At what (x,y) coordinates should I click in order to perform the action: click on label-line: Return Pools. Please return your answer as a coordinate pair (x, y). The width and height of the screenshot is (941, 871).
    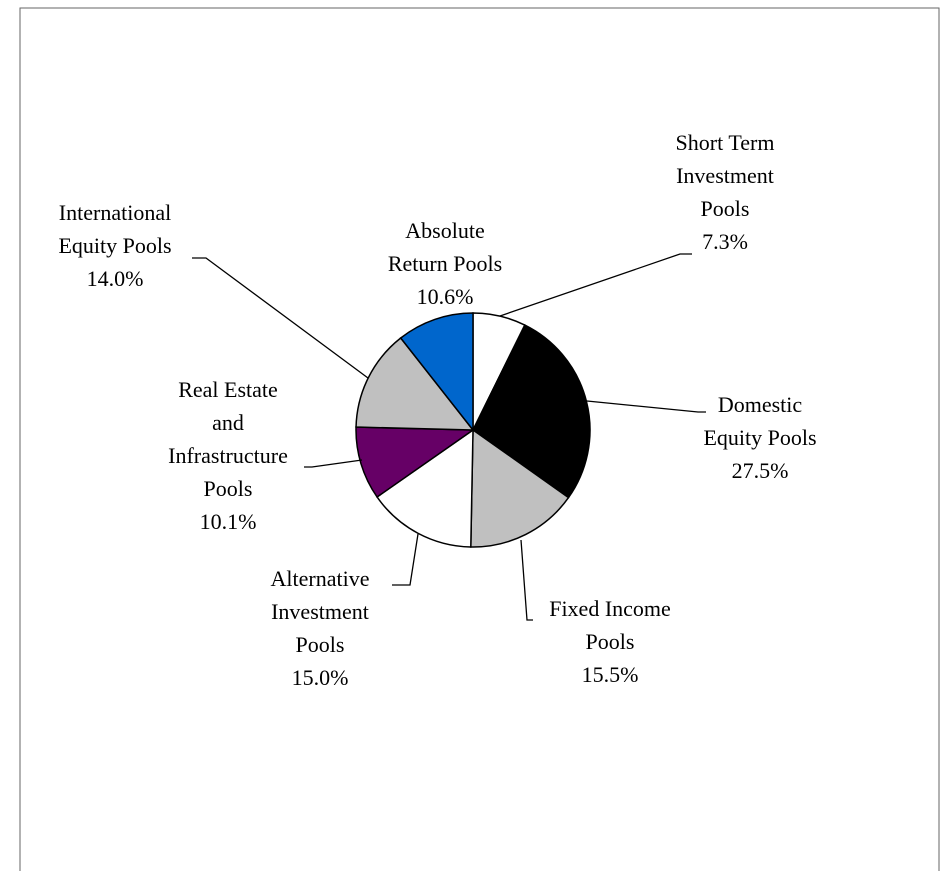
    Looking at the image, I should click on (445, 263).